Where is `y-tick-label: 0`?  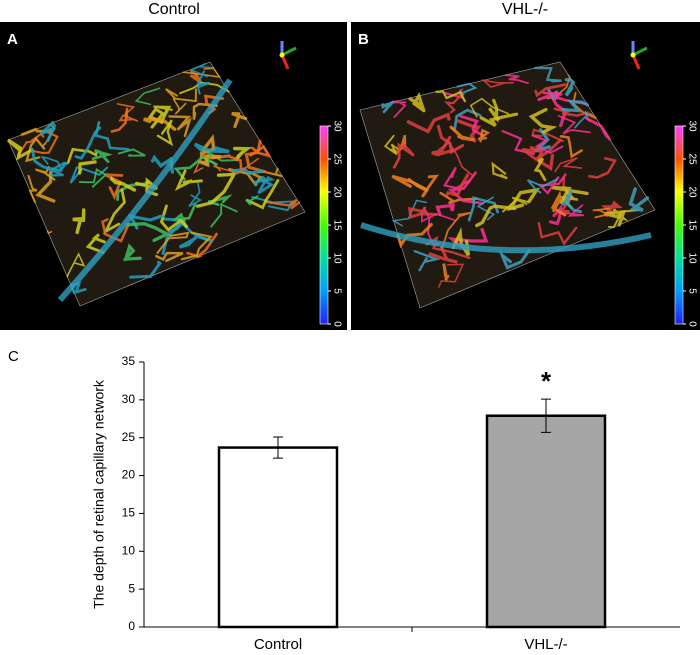
y-tick-label: 0 is located at coordinates (131, 626).